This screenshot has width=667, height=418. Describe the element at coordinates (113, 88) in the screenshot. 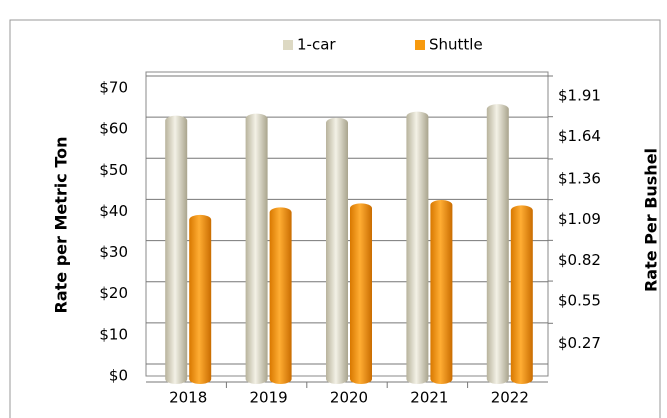

I see `y-tick-label: $70` at that location.